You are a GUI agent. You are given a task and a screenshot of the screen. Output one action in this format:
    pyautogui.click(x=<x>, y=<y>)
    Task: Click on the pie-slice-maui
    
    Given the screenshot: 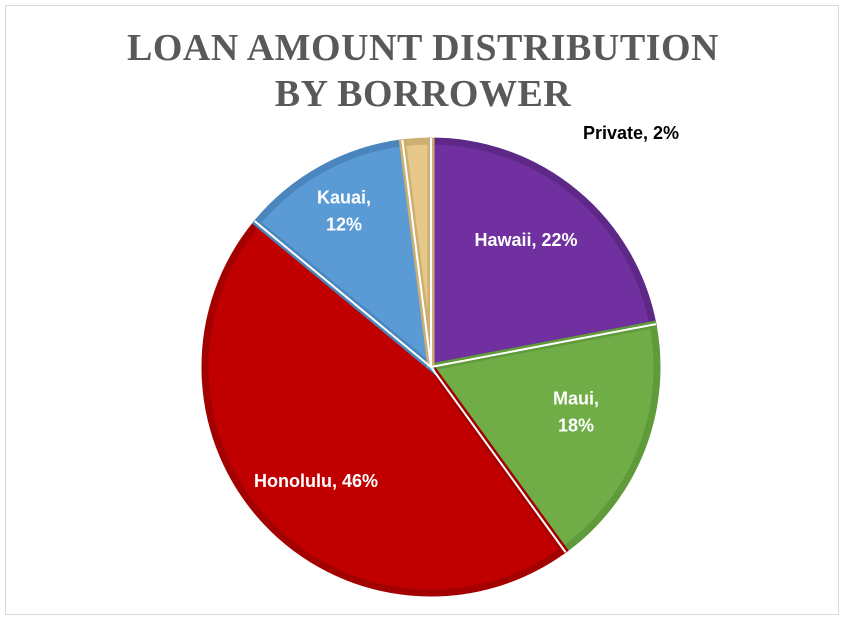 What is the action you would take?
    pyautogui.click(x=542, y=437)
    